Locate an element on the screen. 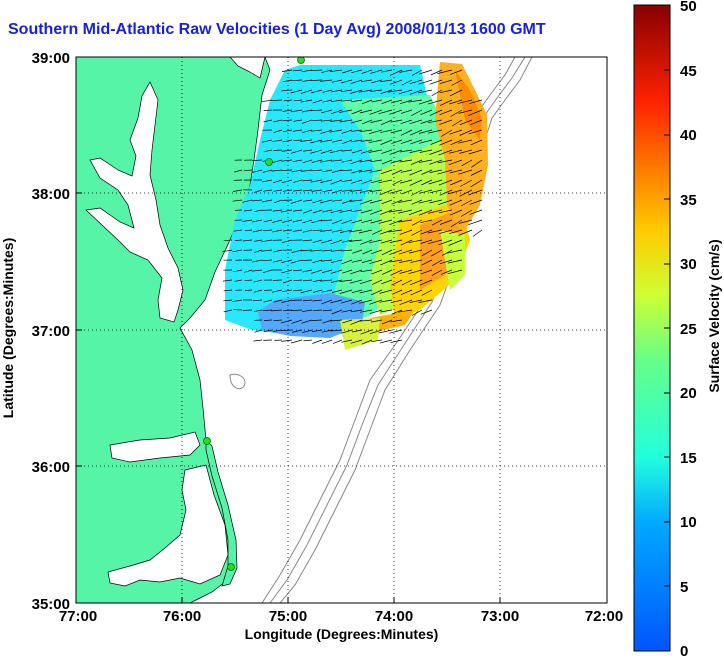  x-tick-label: 76:00 is located at coordinates (182, 616).